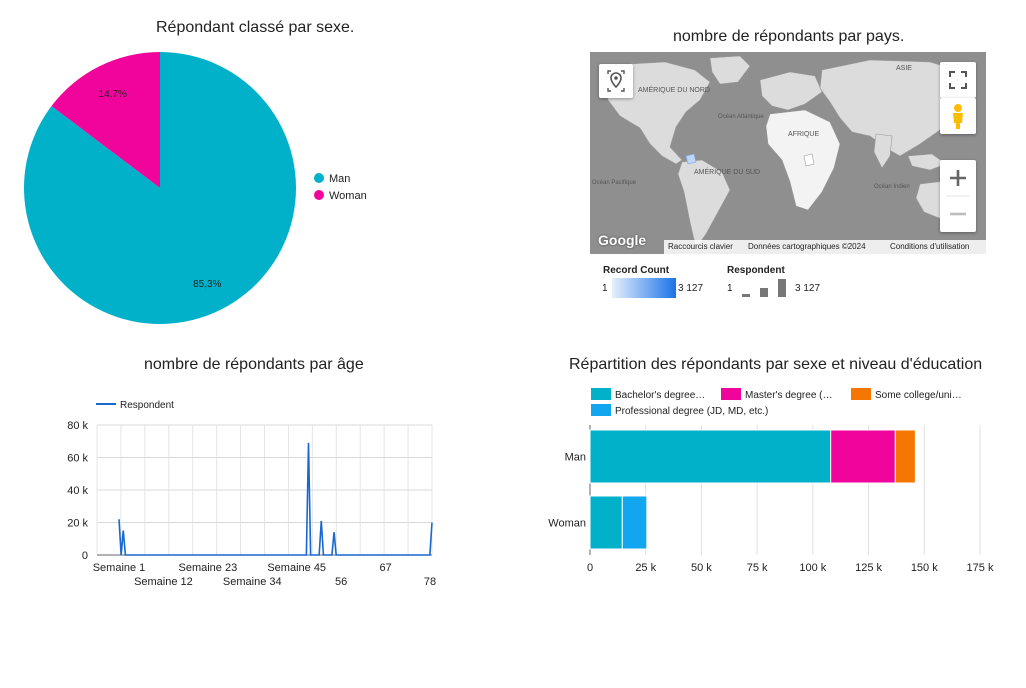  What do you see at coordinates (930, 246) in the screenshot?
I see `terms-link: Conditions d'utilisation` at bounding box center [930, 246].